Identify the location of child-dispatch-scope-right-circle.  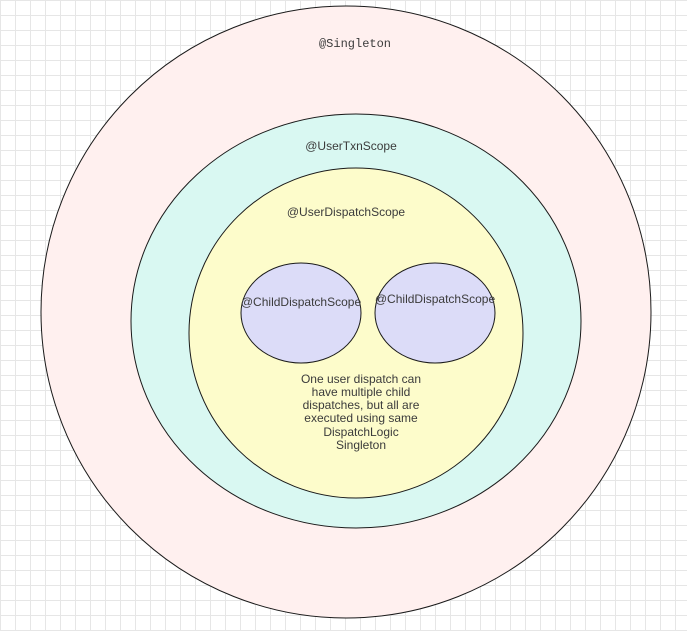
(435, 313).